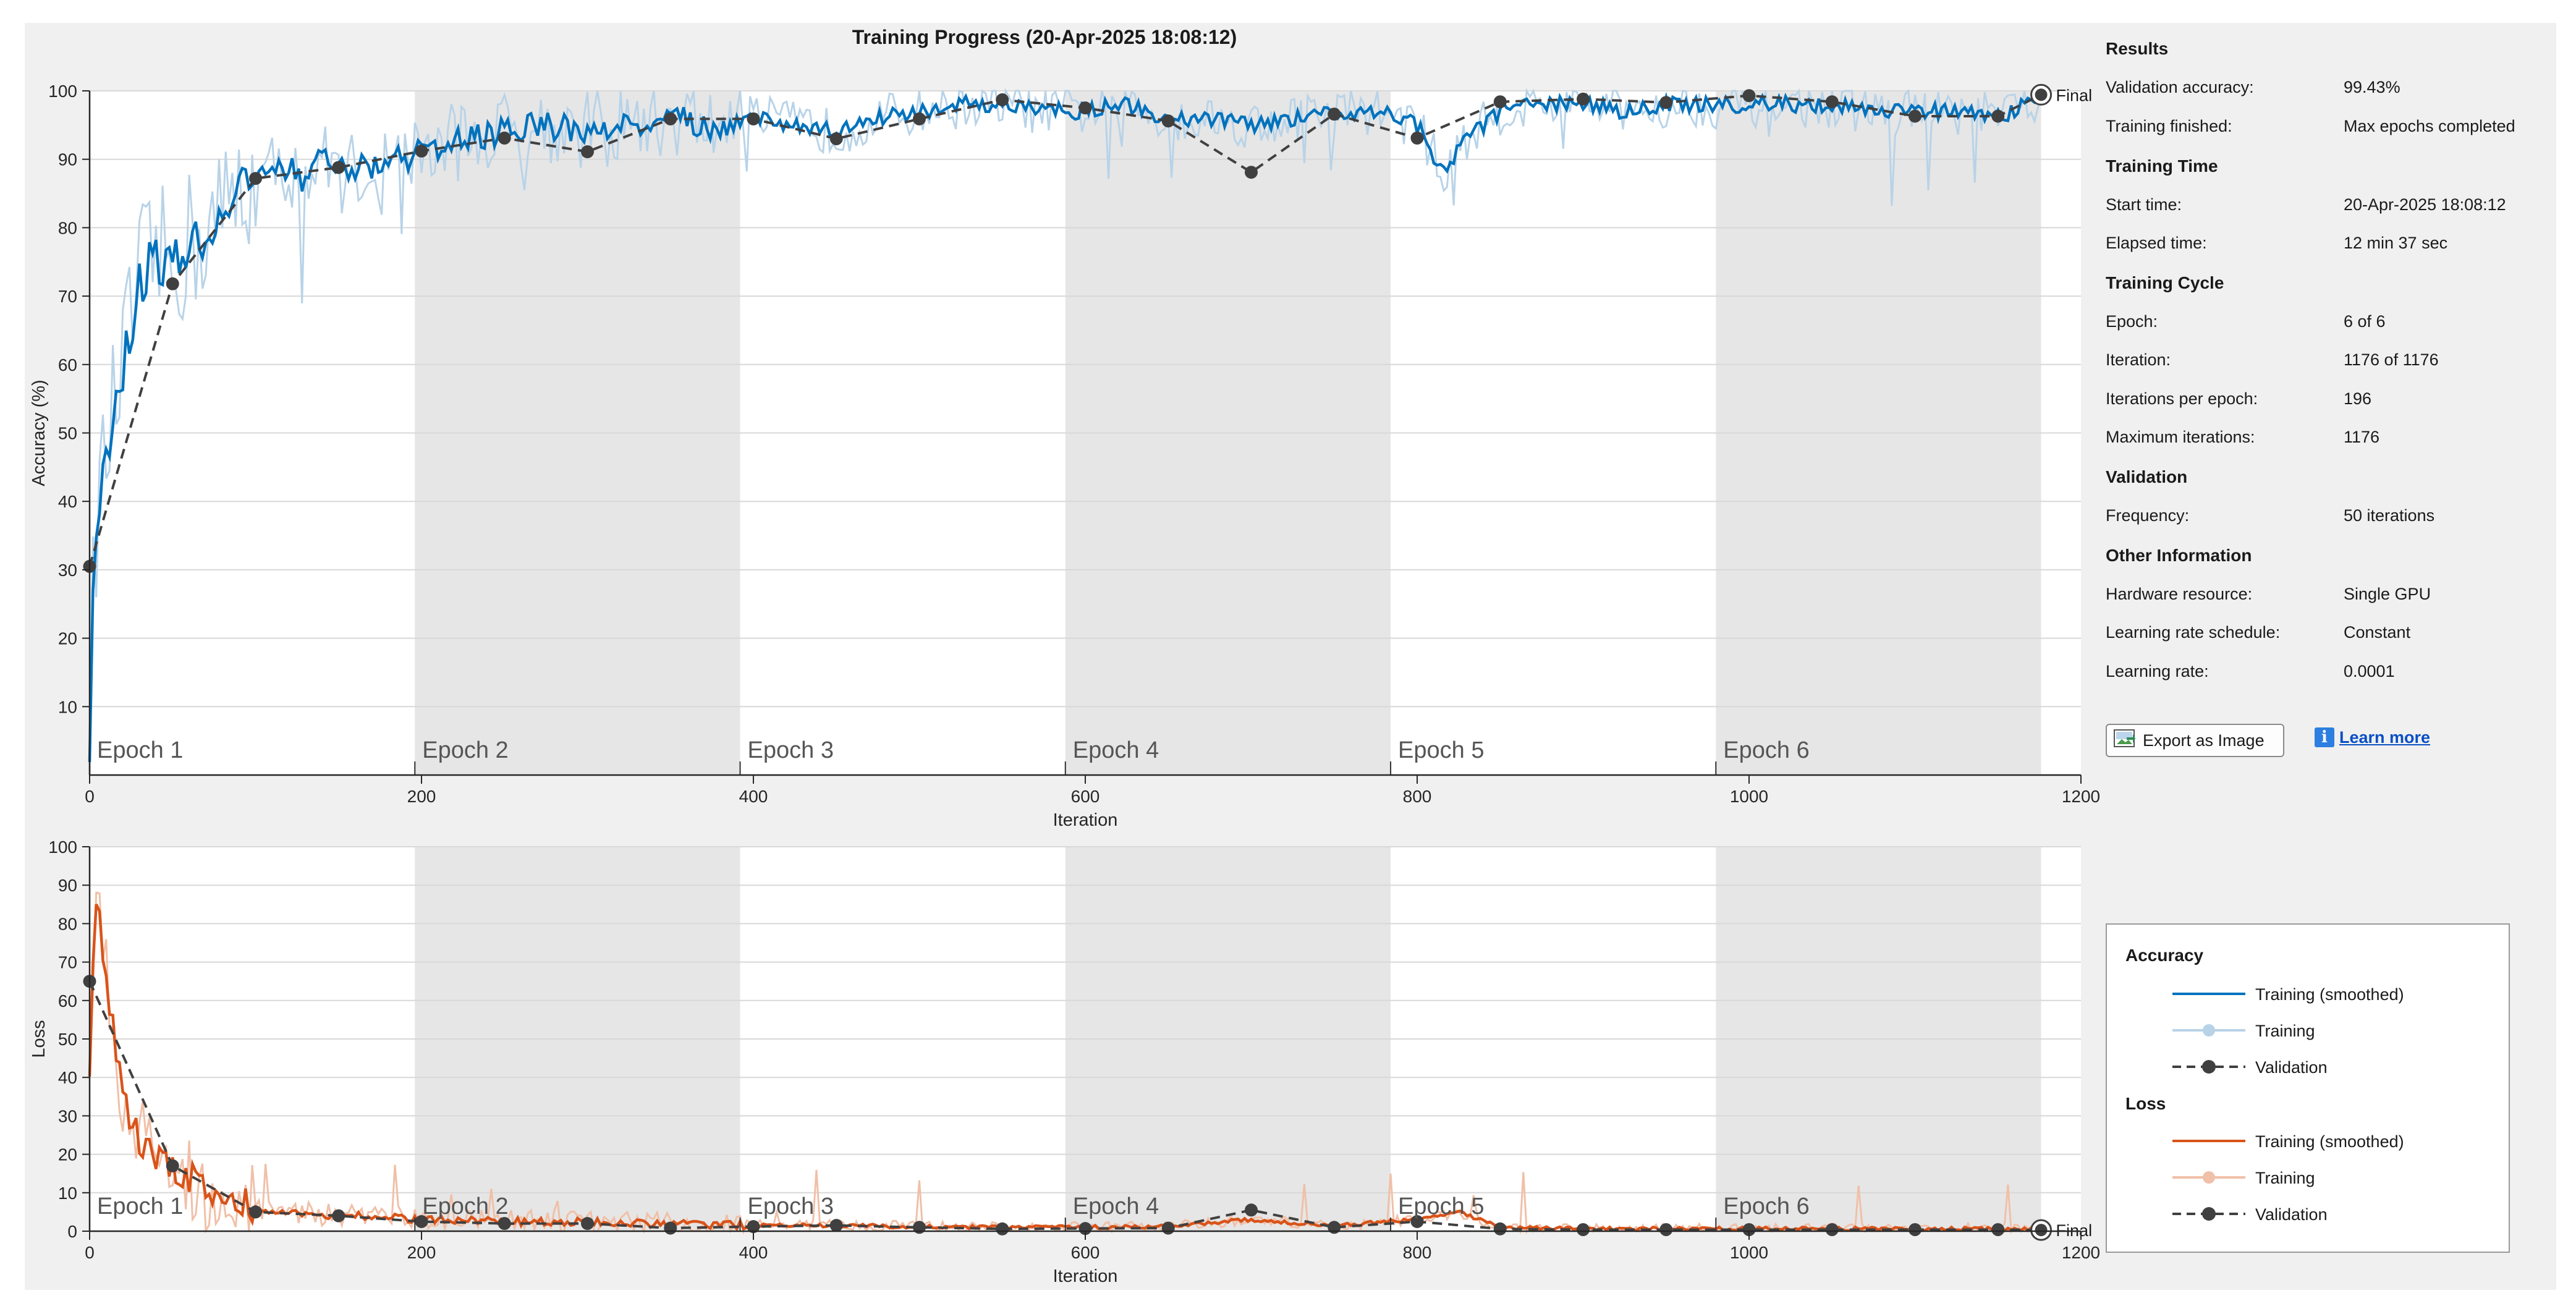  I want to click on accuracy-x-tick-label: 0, so click(90, 796).